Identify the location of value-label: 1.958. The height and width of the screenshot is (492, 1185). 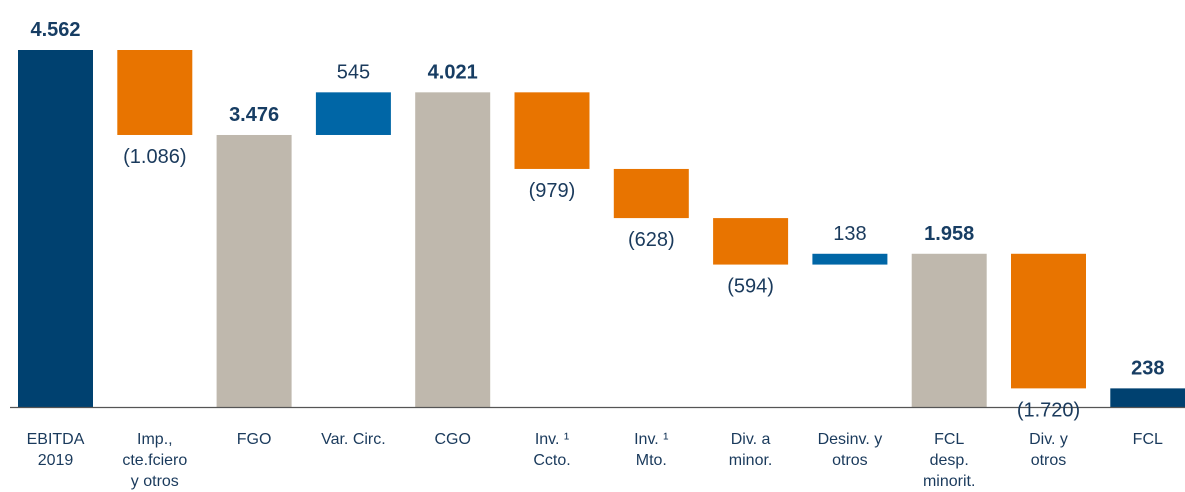
(949, 234).